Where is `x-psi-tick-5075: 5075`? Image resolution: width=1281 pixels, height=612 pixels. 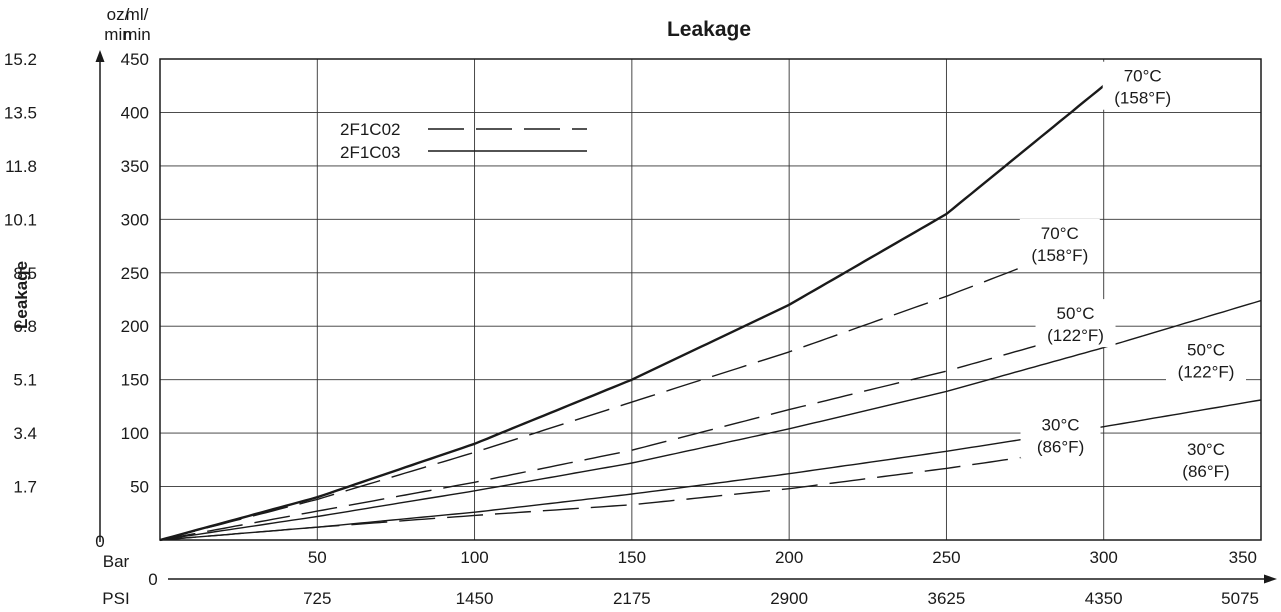 x-psi-tick-5075: 5075 is located at coordinates (1240, 598).